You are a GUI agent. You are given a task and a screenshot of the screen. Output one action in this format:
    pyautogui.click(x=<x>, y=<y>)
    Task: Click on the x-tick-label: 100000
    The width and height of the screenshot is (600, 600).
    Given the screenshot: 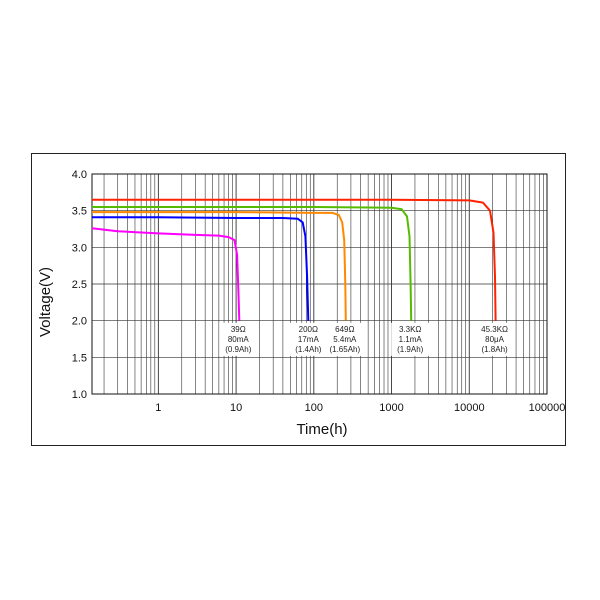 What is the action you would take?
    pyautogui.click(x=547, y=408)
    